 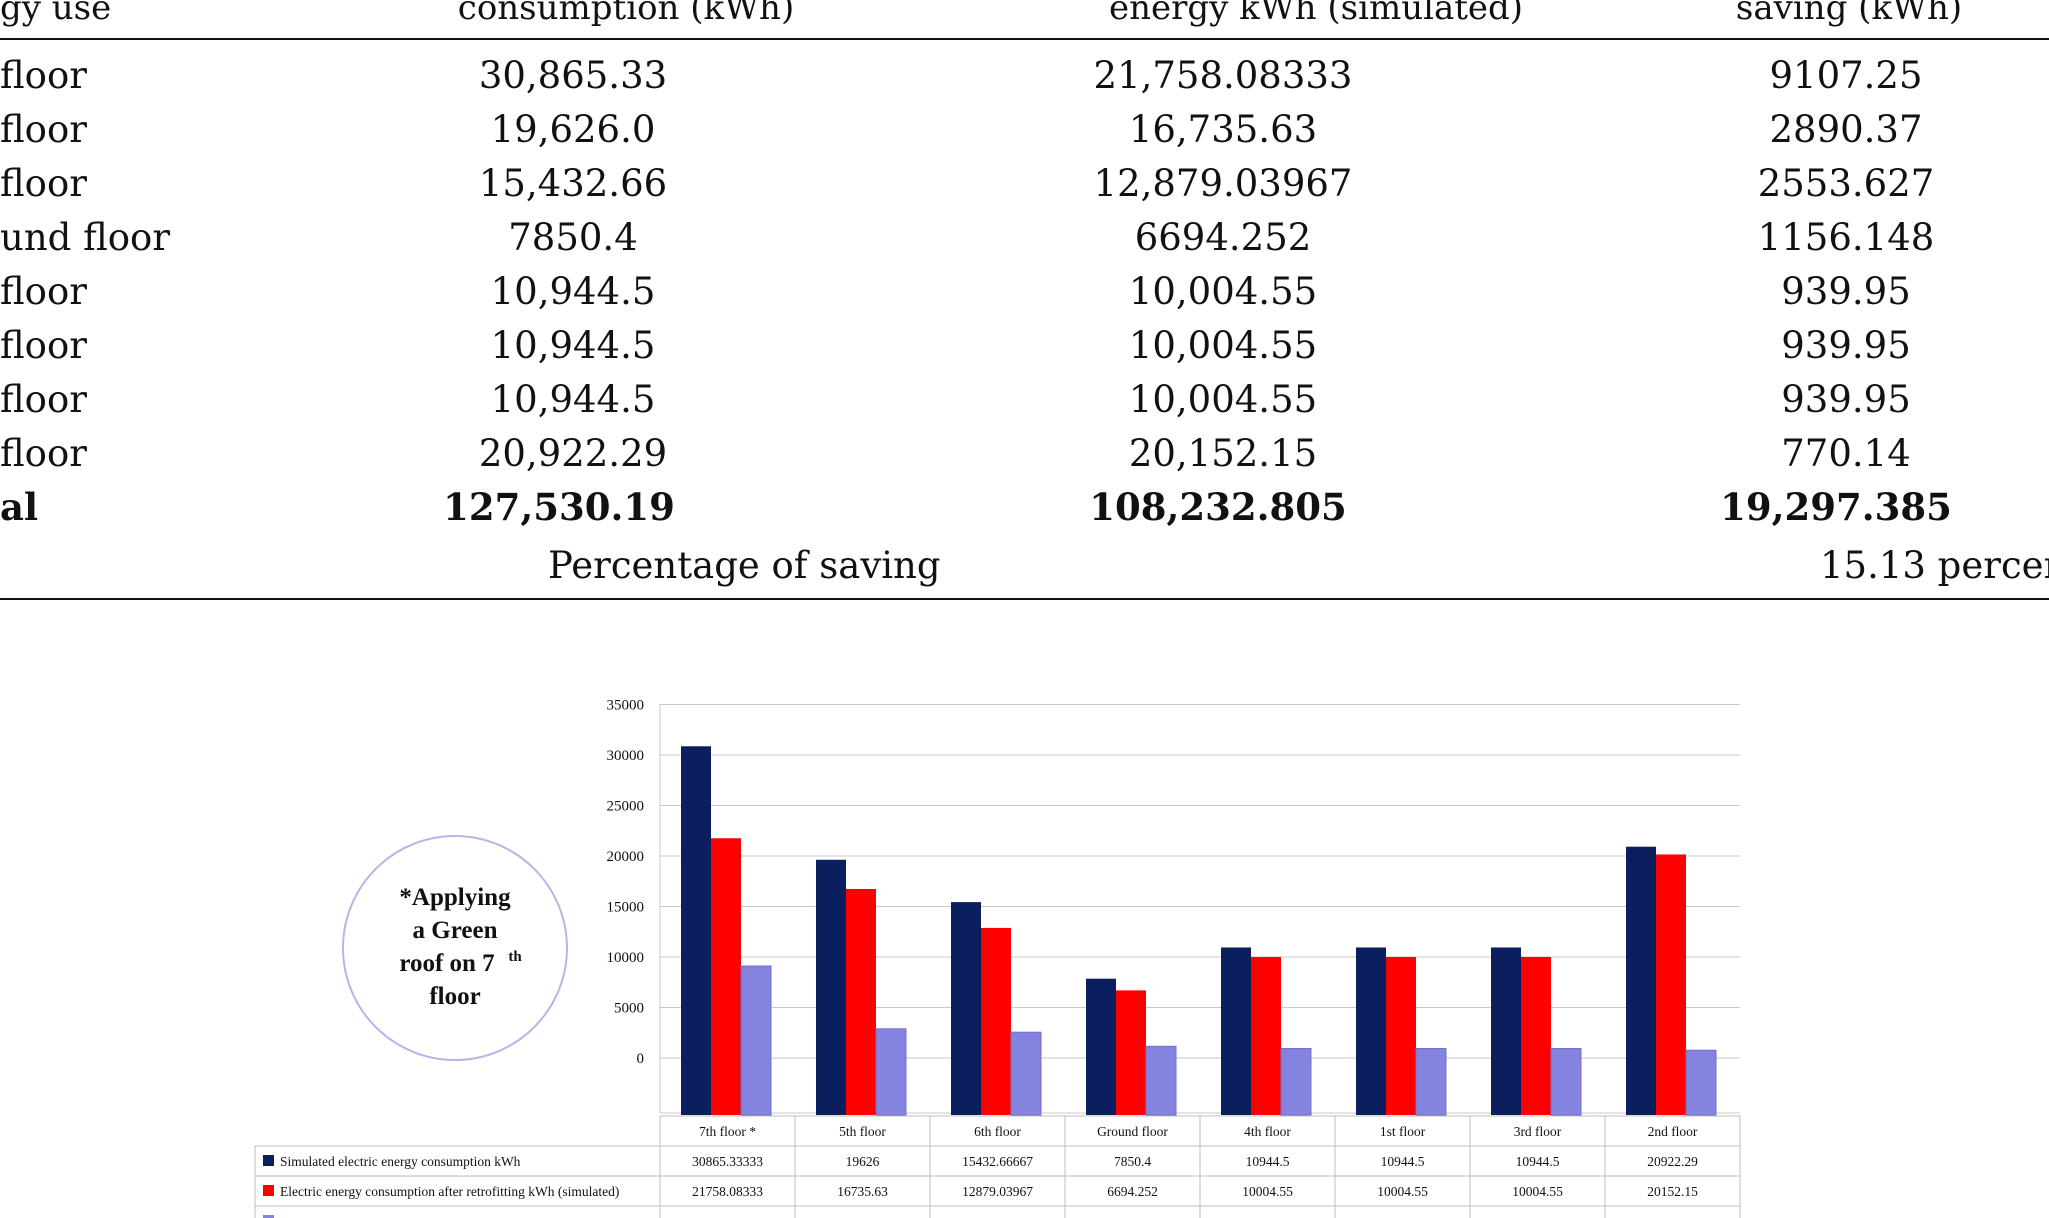 I want to click on total-simulated: 108,232.805, so click(x=1218, y=507).